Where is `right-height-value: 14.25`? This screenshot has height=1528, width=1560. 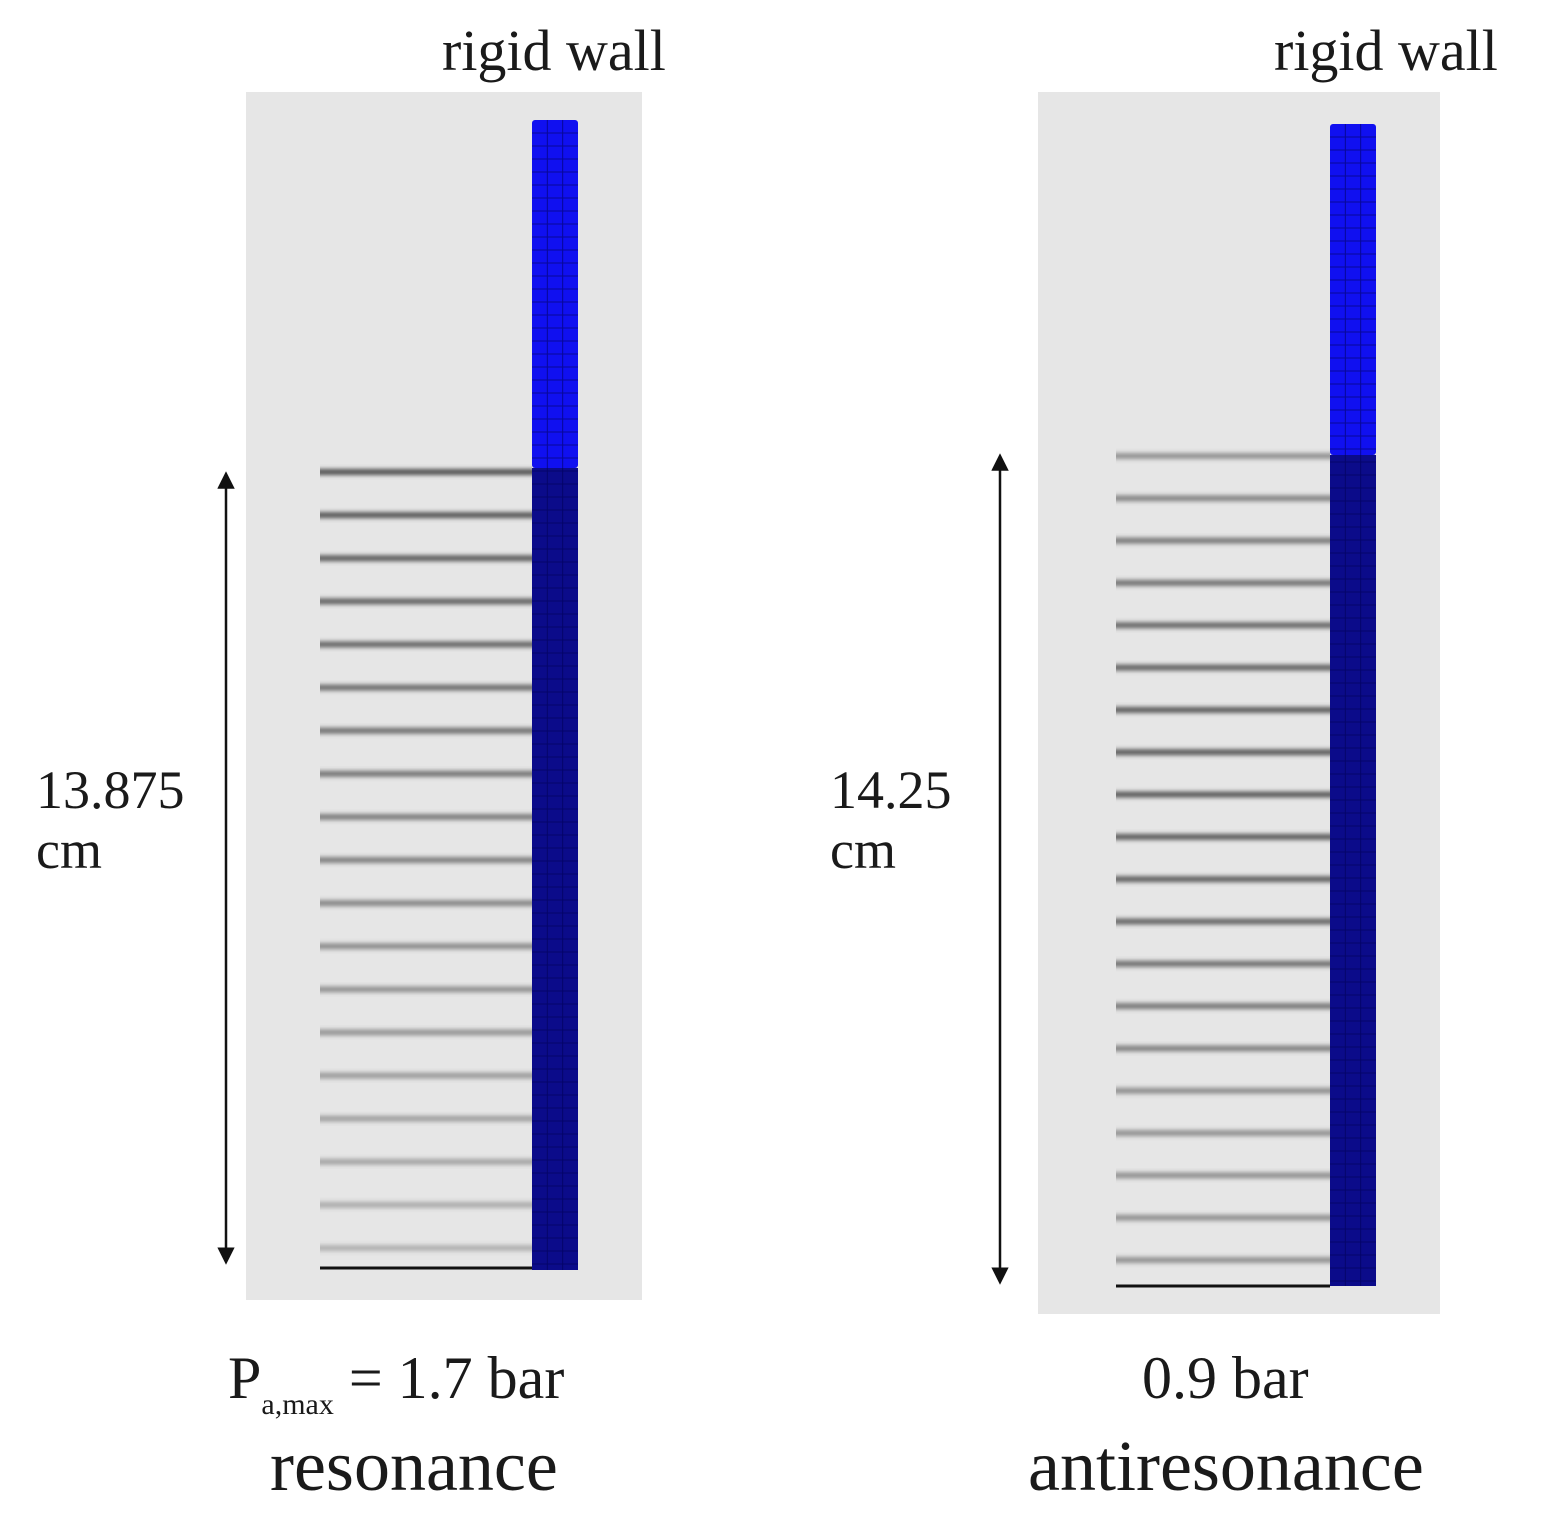 right-height-value: 14.25 is located at coordinates (891, 790).